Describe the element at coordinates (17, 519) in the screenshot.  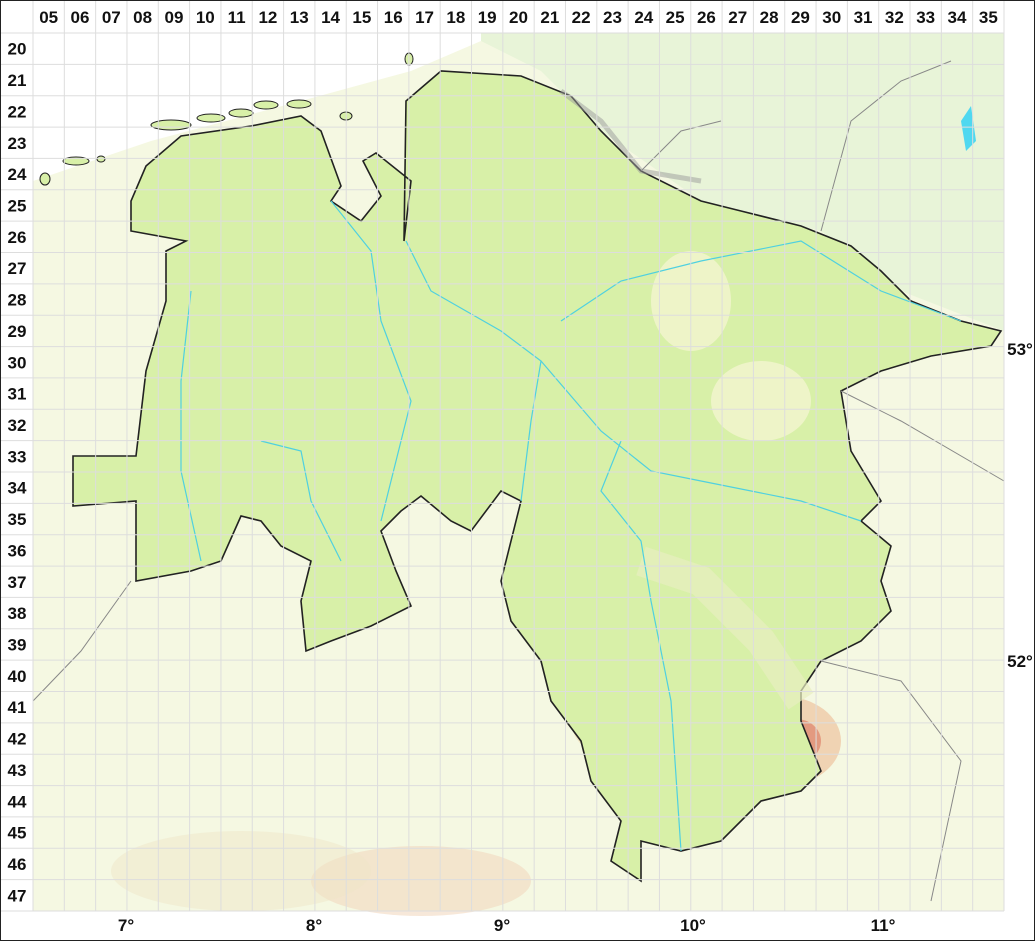
I see `row-label: 35` at that location.